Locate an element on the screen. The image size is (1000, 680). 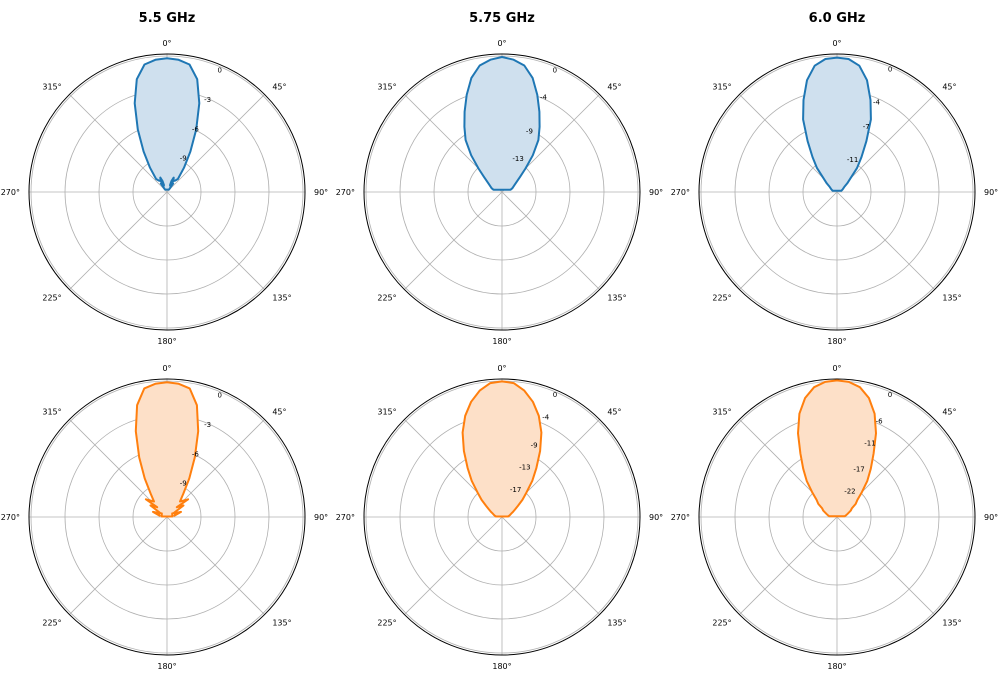
polar-chart-4: 0° 45° 90° 135° 180° 225° 270° 315° 0 -3 -6 -9 is located at coordinates (164, 517).